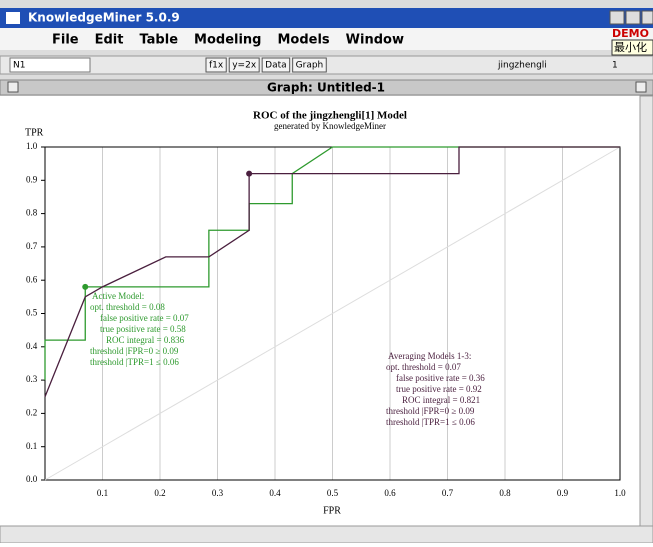 The width and height of the screenshot is (653, 547). I want to click on legend-entry: Averaging Models 1-3:, so click(429, 356).